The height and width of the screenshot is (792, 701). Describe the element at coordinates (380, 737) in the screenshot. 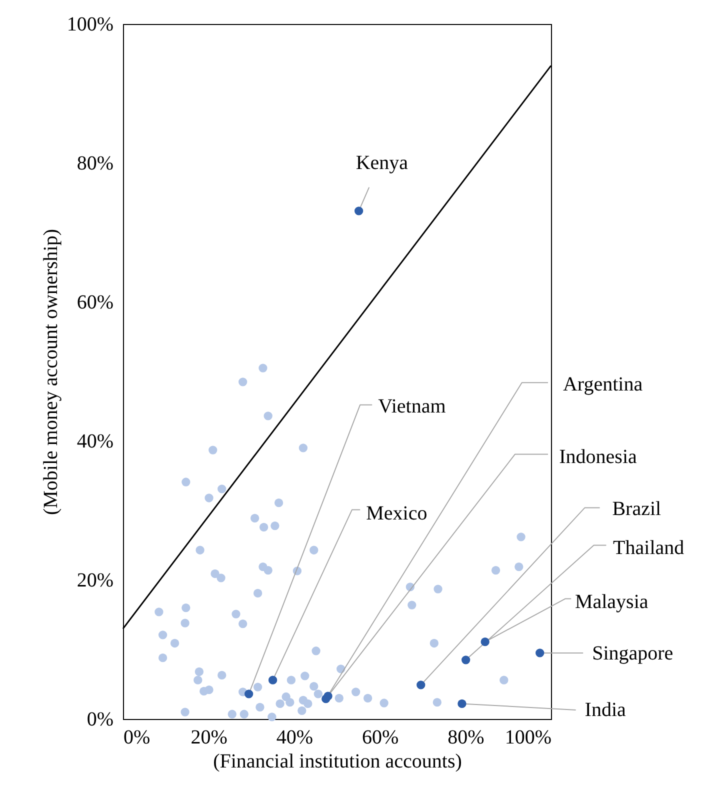

I see `x-tick-label: 60%` at that location.